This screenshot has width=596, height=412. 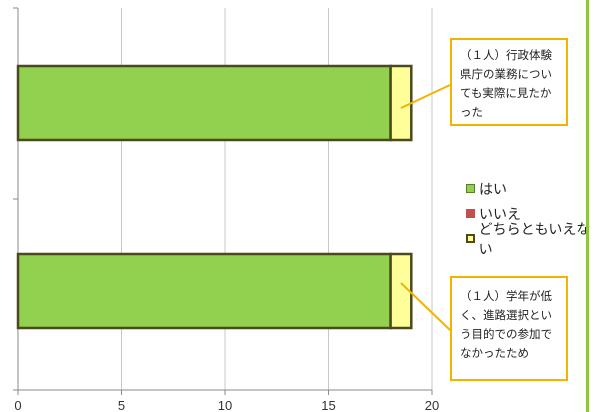 I want to click on legend: はい いいえ どちらともいえない, so click(x=531, y=217).